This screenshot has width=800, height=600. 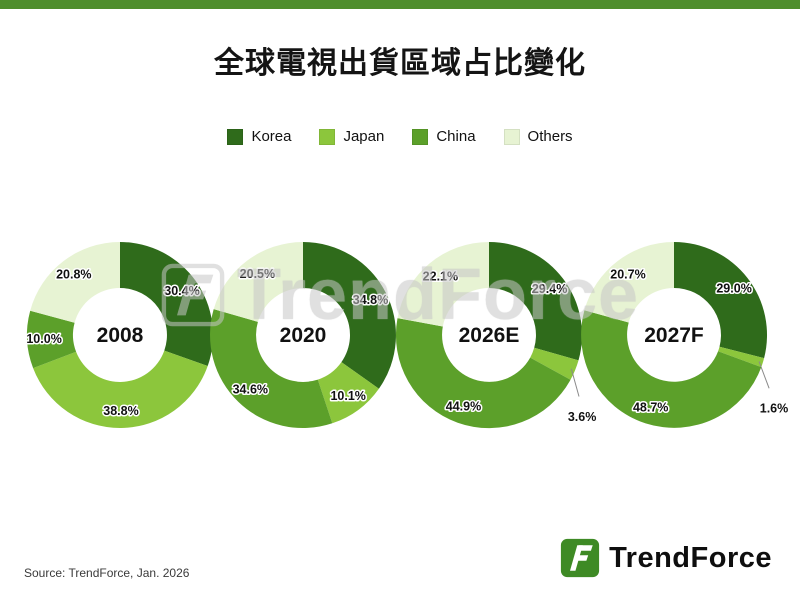 What do you see at coordinates (303, 335) in the screenshot?
I see `donut-year-label: 2020` at bounding box center [303, 335].